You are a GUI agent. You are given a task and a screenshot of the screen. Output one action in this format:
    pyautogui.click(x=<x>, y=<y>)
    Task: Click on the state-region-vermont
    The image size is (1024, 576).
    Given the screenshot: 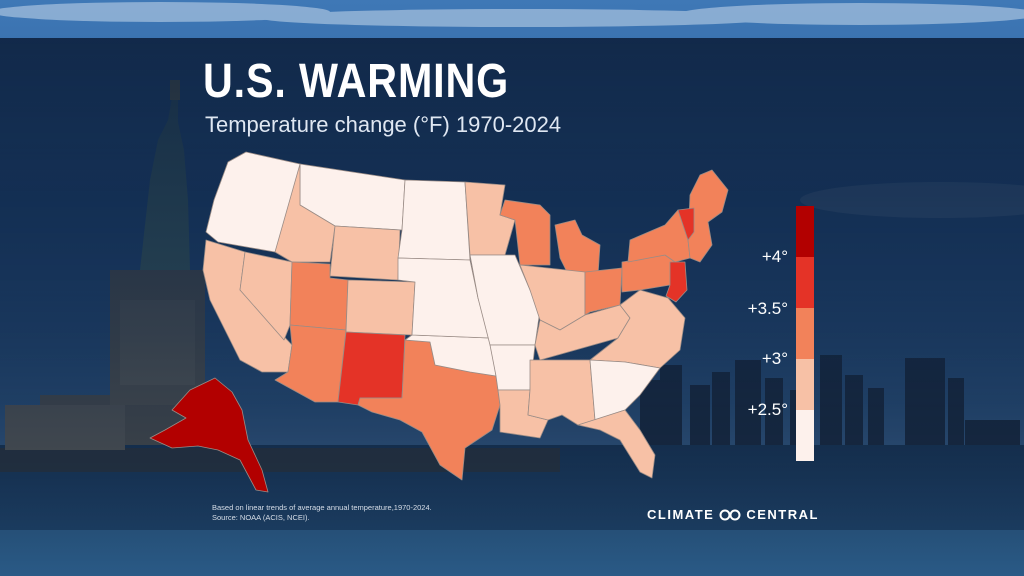 What is the action you would take?
    pyautogui.click(x=686, y=224)
    